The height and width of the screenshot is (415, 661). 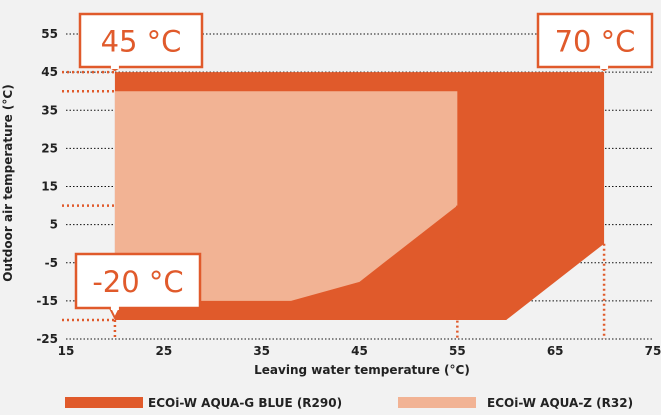 I want to click on callout-2: 70 °C, so click(x=595, y=42).